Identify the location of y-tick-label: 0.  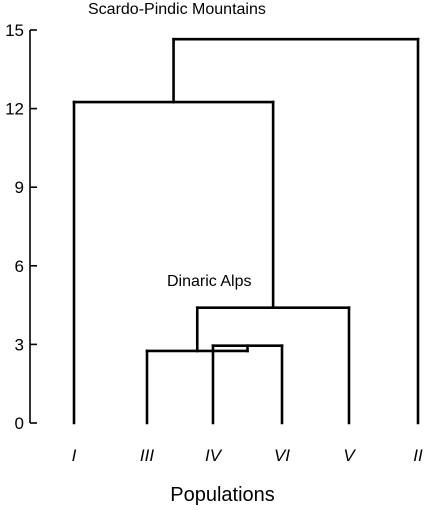
(19, 423).